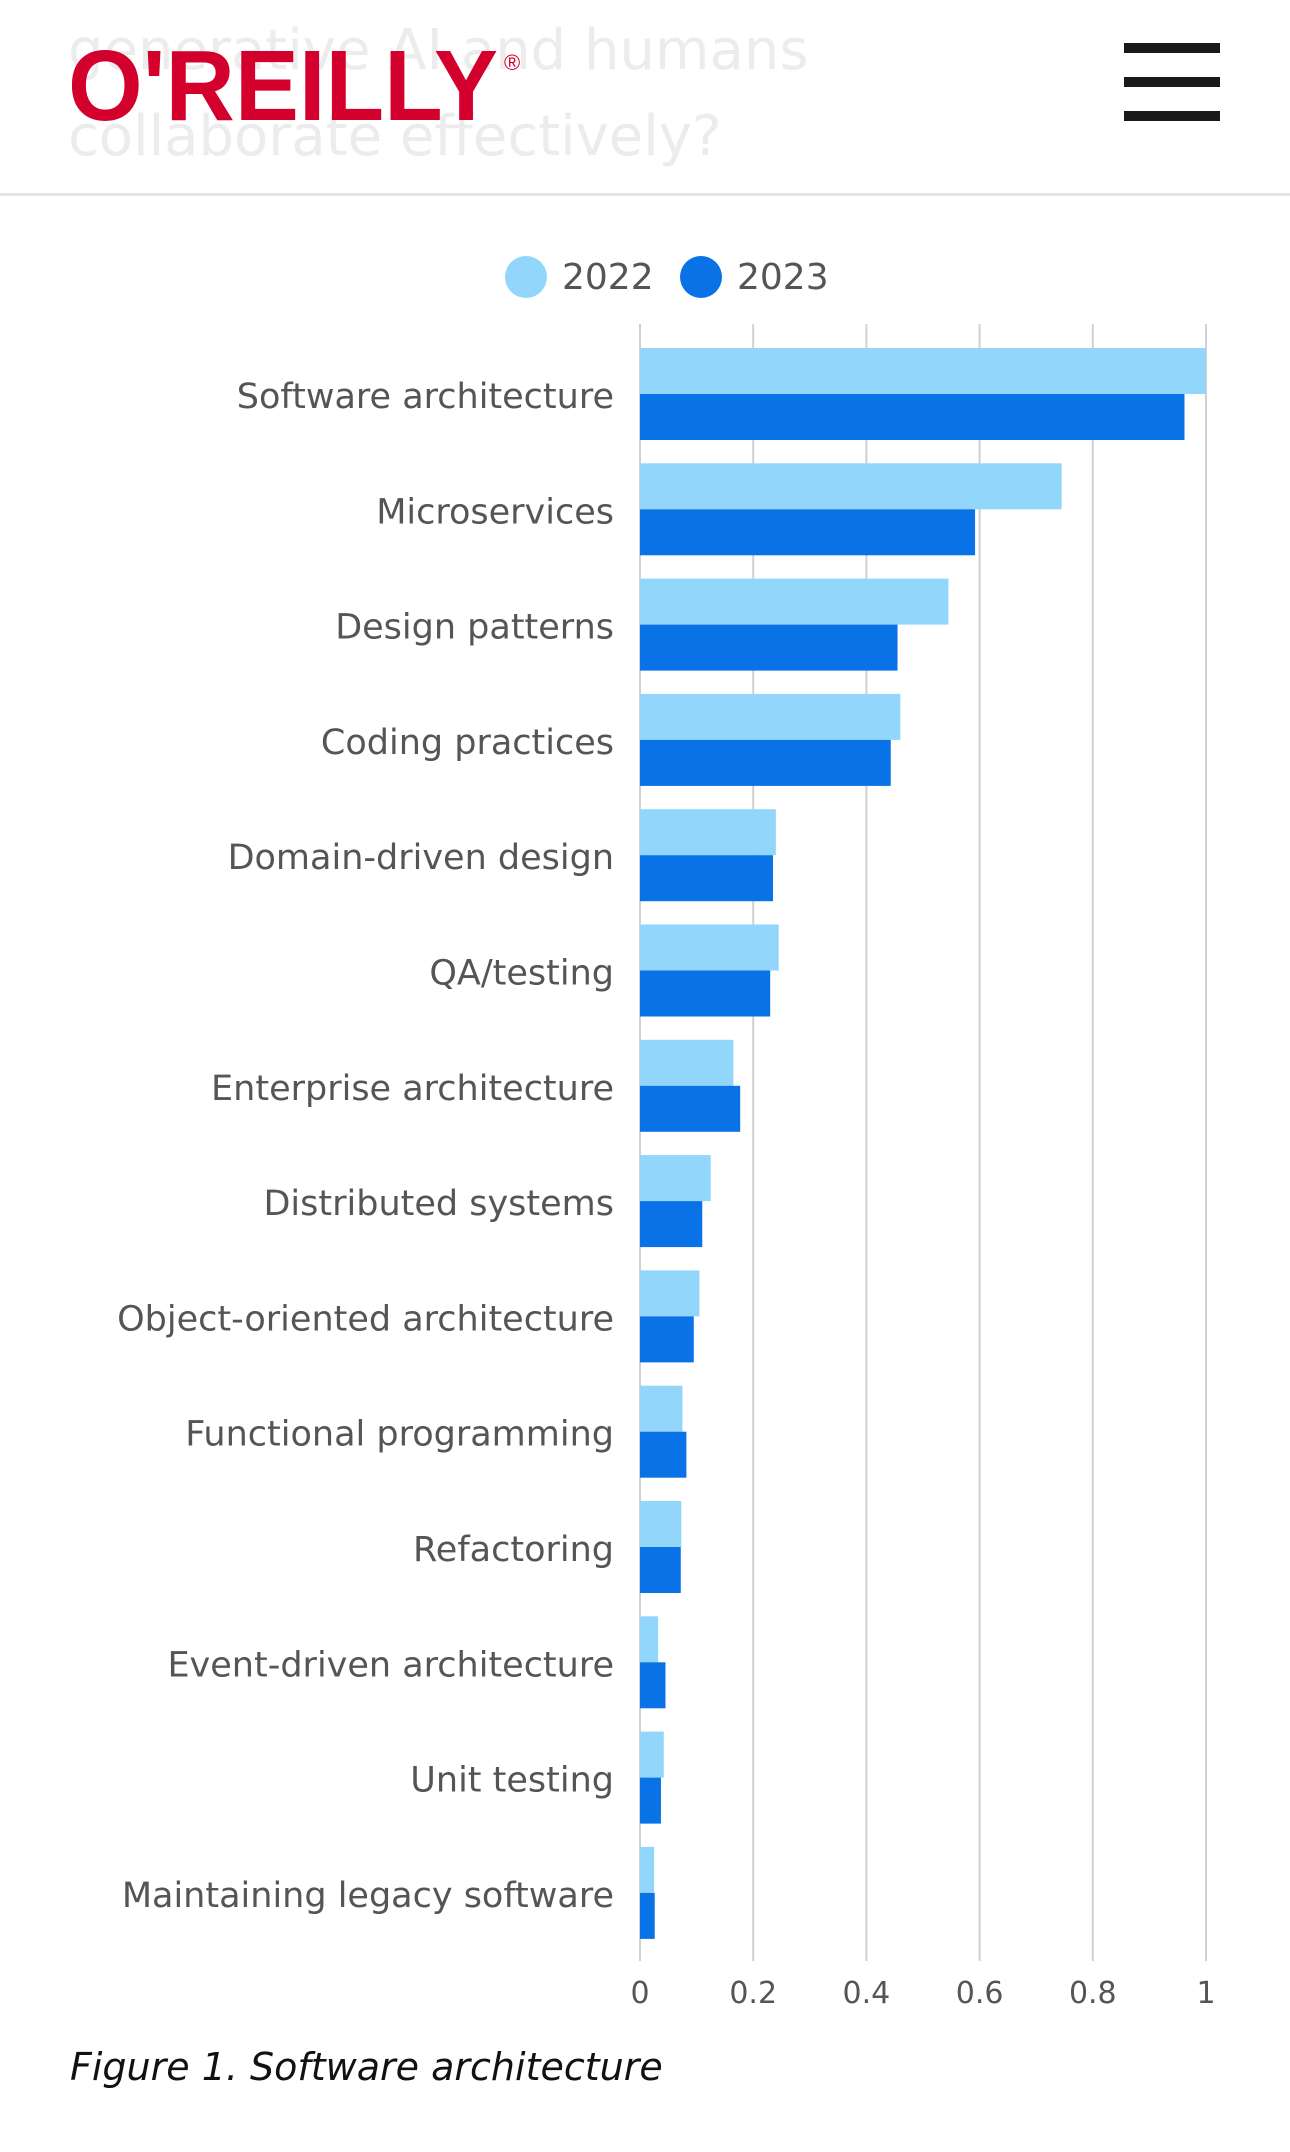 This screenshot has height=2152, width=1290. What do you see at coordinates (421, 858) in the screenshot?
I see `category-label: Domain-driven design` at bounding box center [421, 858].